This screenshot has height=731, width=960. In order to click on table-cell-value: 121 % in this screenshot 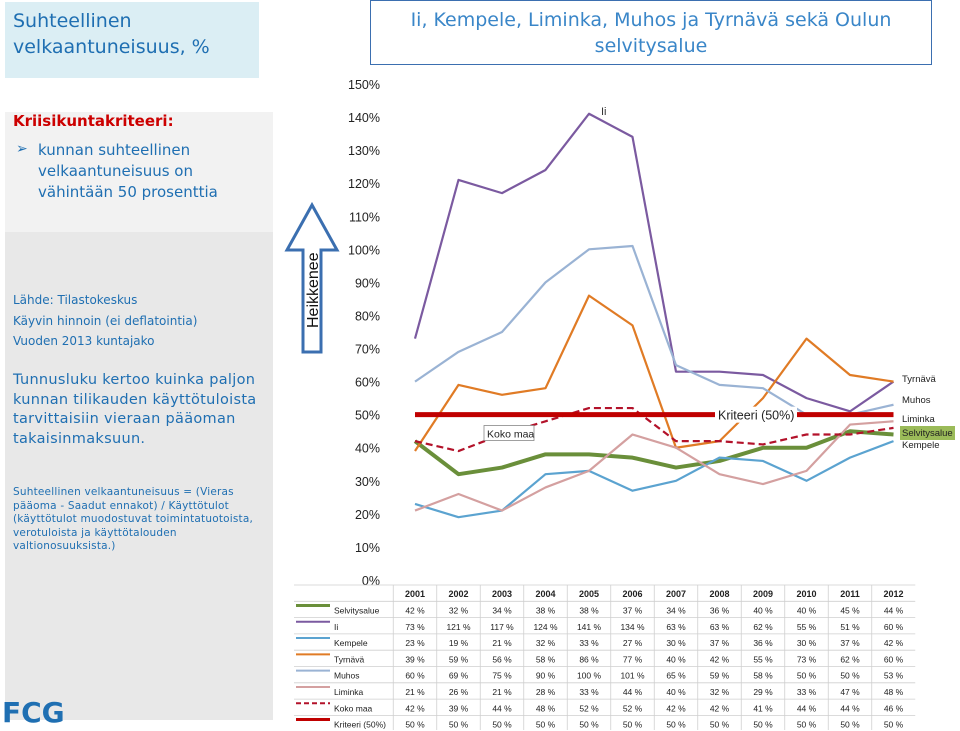, I will do `click(458, 627)`.